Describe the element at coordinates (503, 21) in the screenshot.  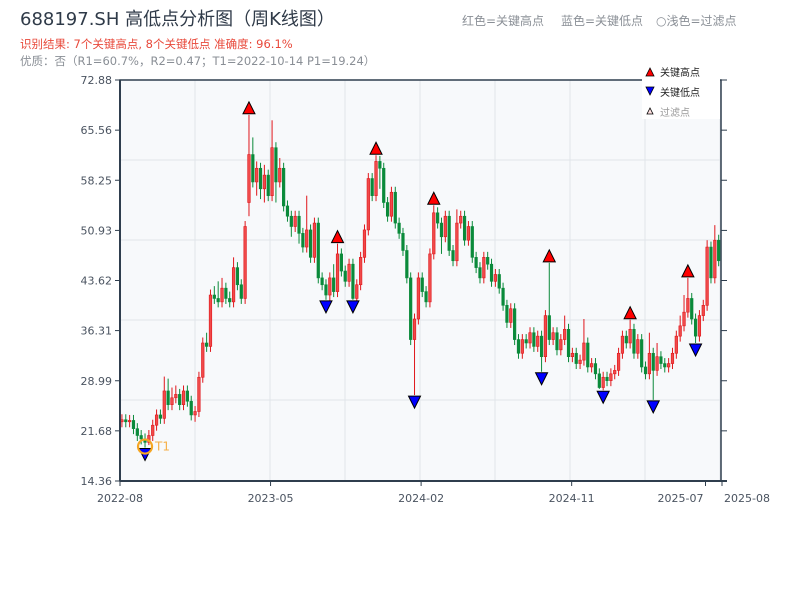
I see `top-legend-red: 红色=关键高点` at that location.